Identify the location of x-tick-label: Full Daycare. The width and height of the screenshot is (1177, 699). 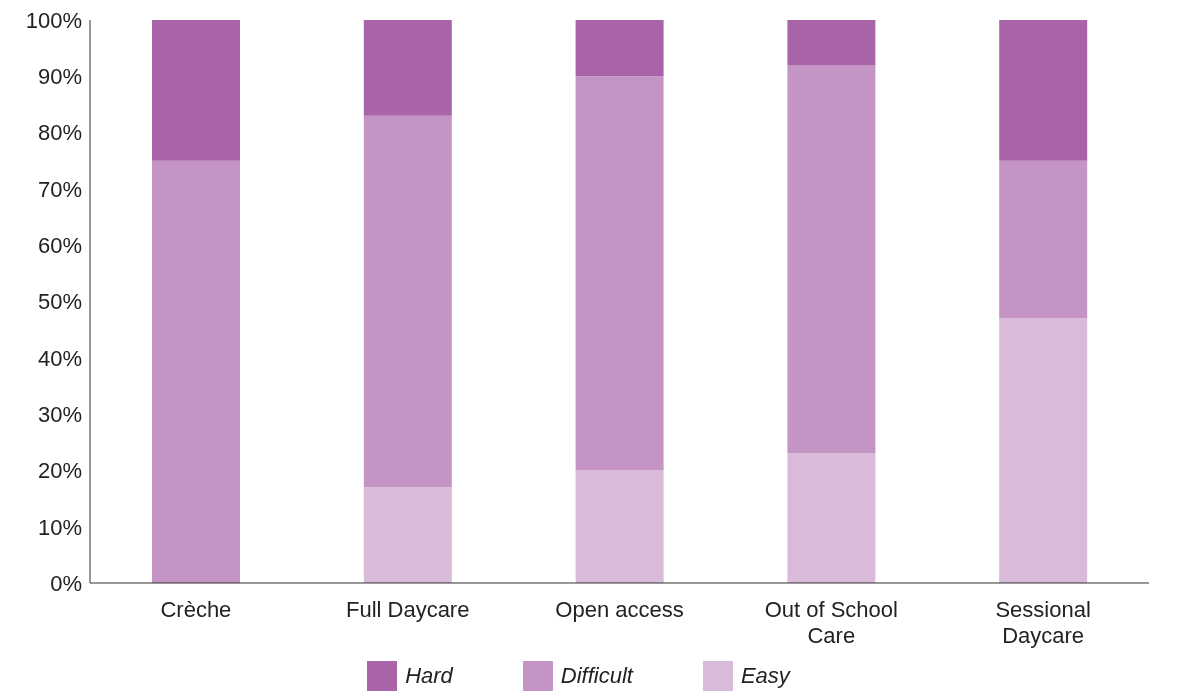
(407, 609).